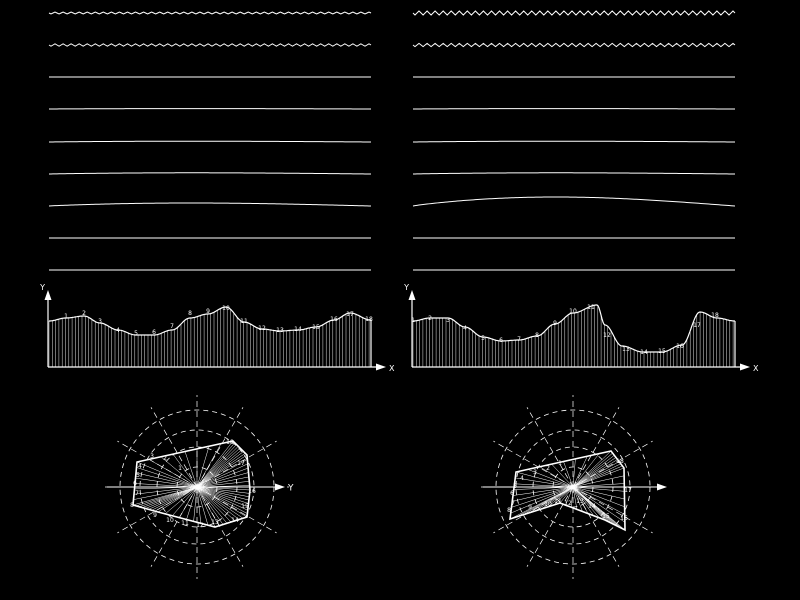 The image size is (800, 600). Describe the element at coordinates (208, 311) in the screenshot. I see `profile-point-label: 9` at that location.